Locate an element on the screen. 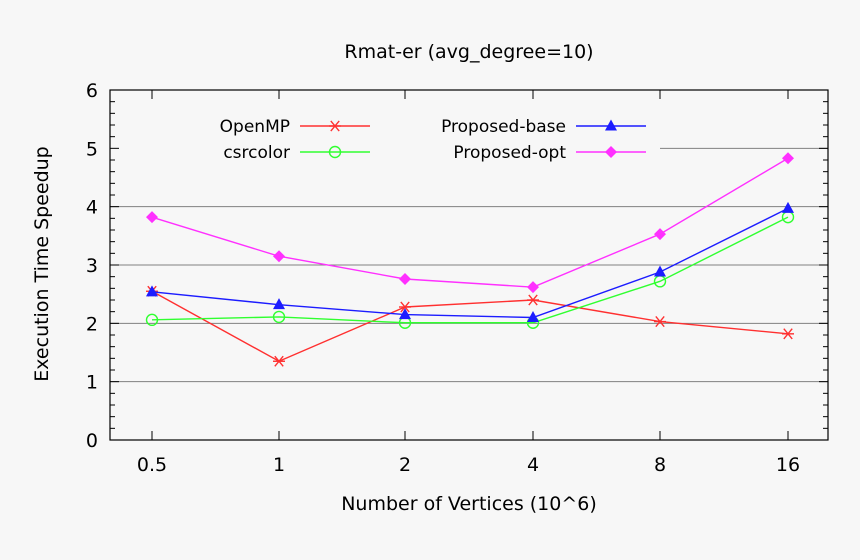 The width and height of the screenshot is (860, 560). x-tick-label: 1 is located at coordinates (279, 465).